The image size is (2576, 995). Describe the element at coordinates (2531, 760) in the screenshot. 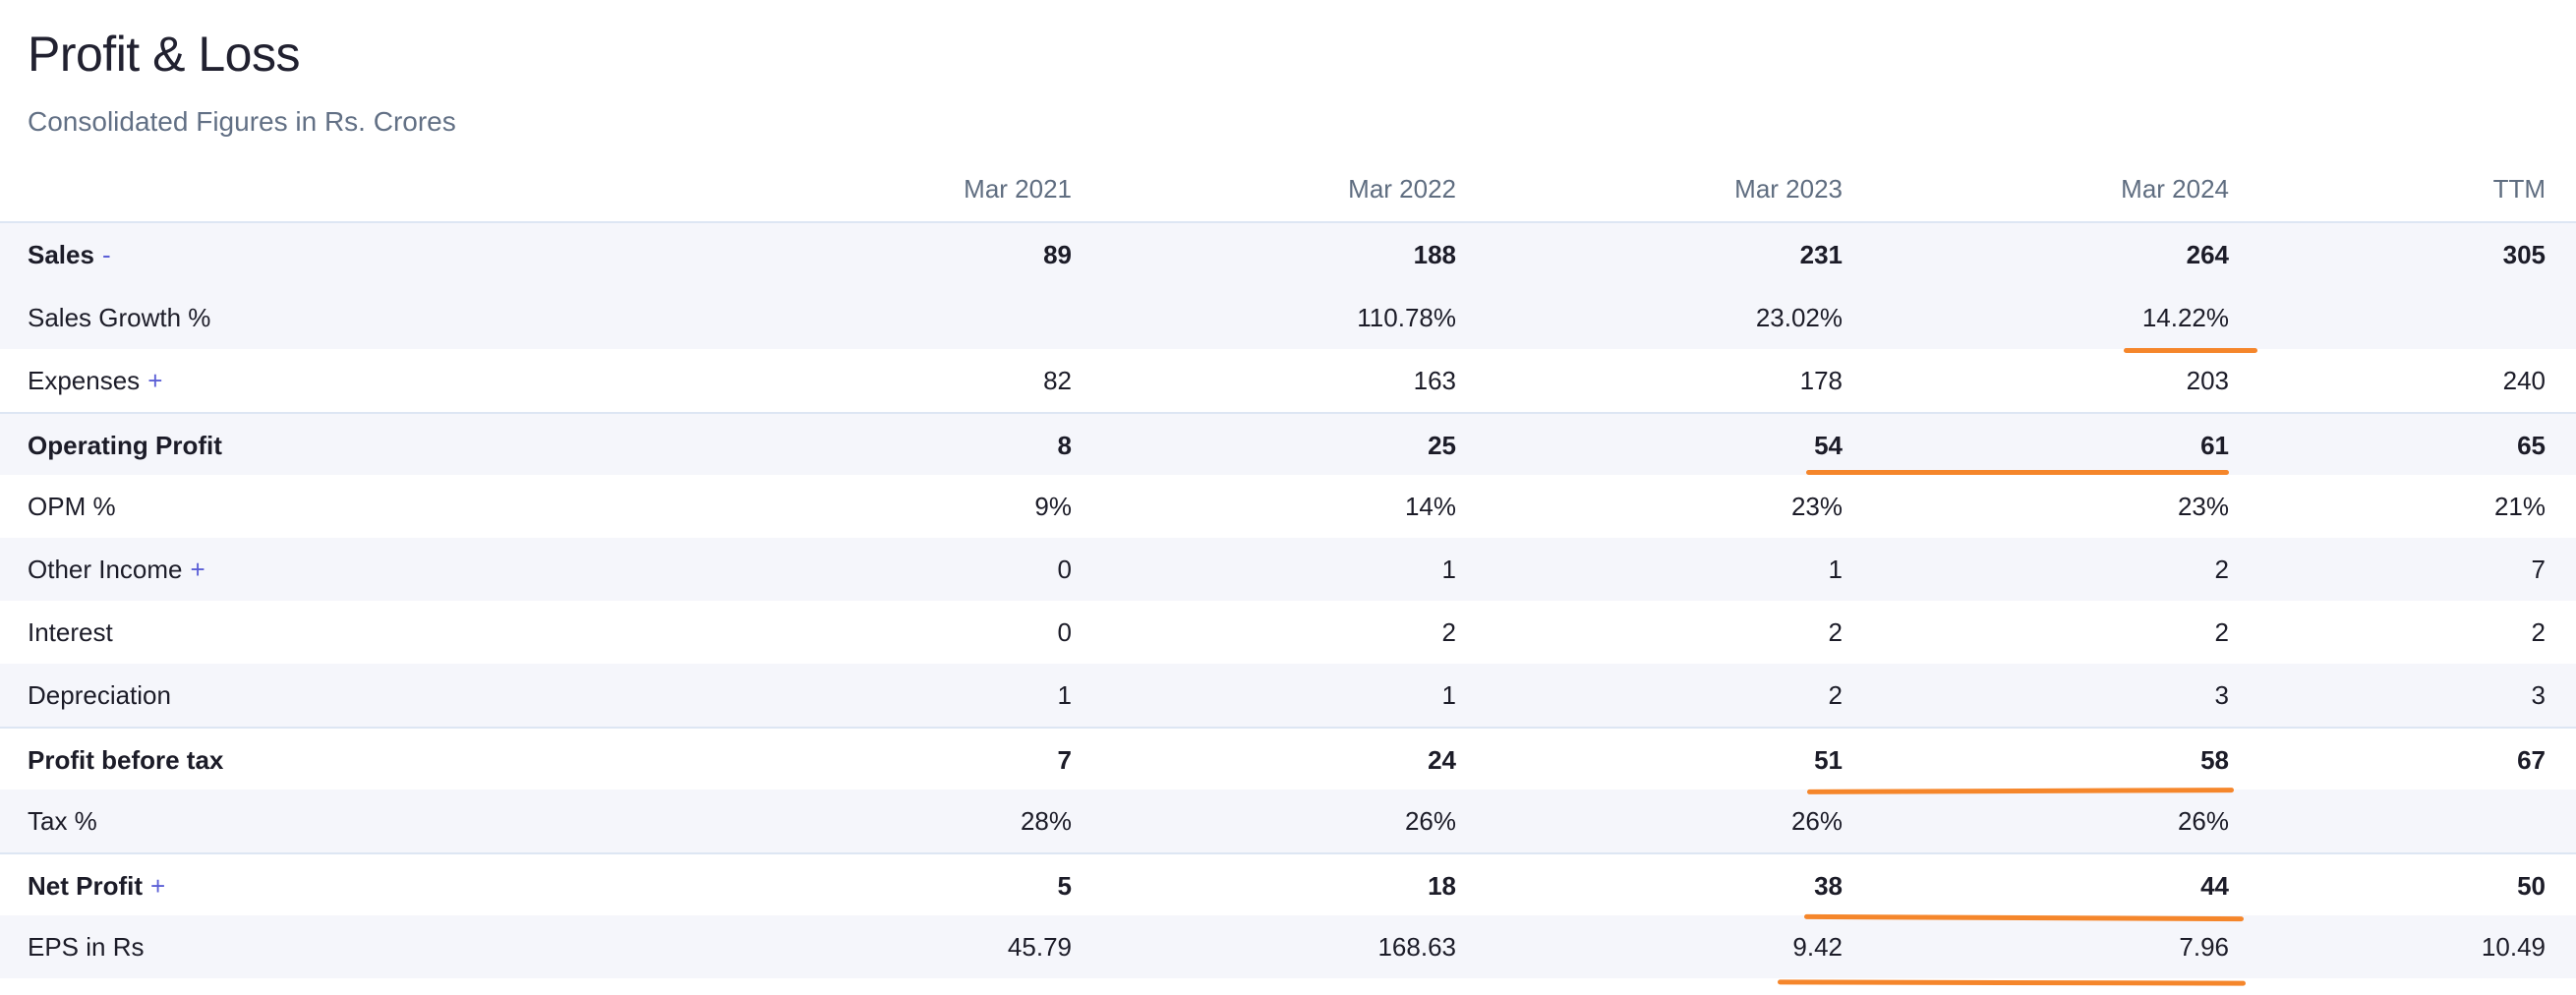

I see `table-cell: 67` at that location.